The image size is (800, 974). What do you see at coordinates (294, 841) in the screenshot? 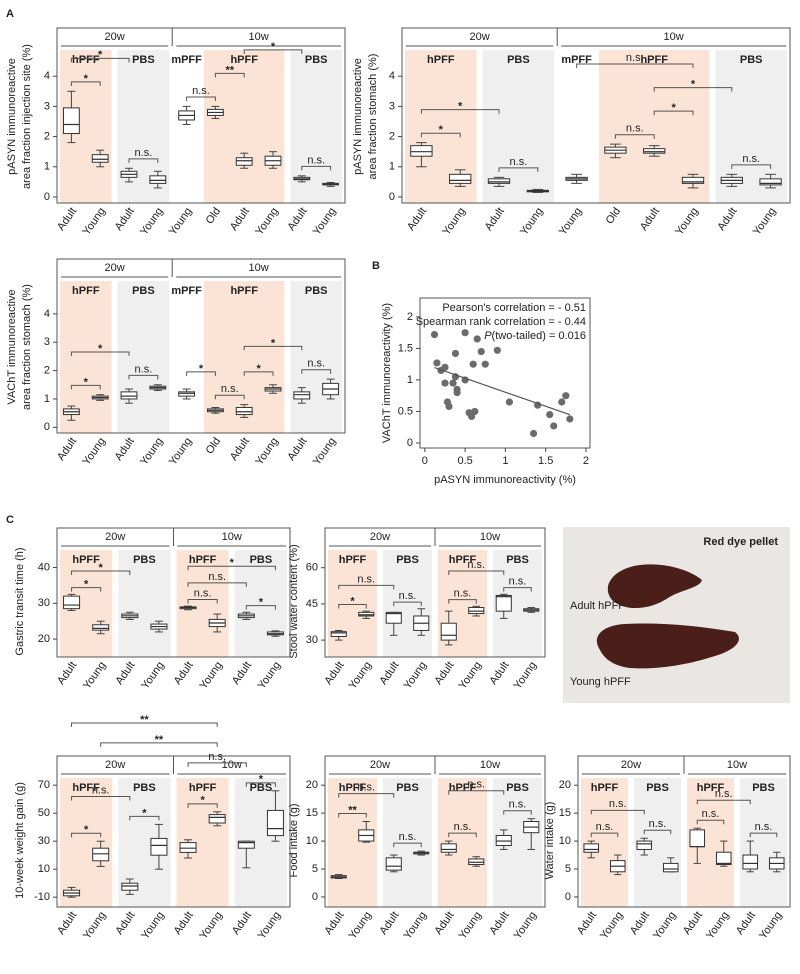
I see `y-axis-label: Food intake (g)` at bounding box center [294, 841].